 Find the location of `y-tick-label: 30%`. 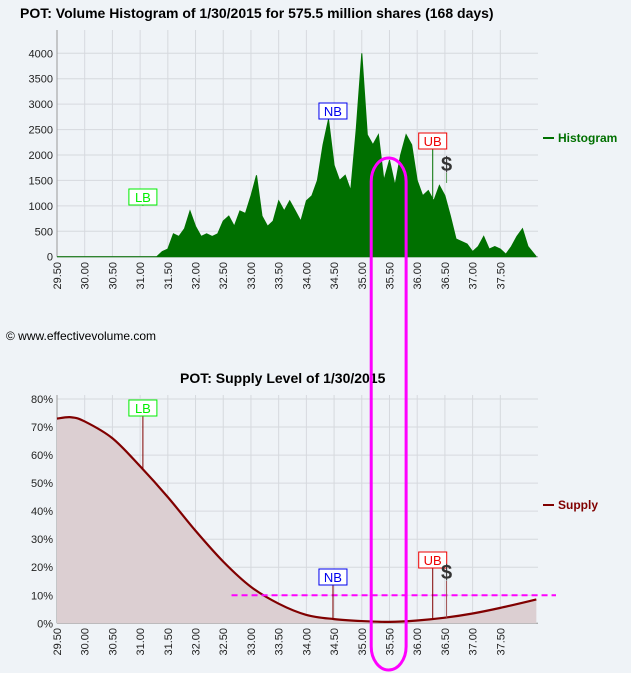

y-tick-label: 30% is located at coordinates (42, 540).